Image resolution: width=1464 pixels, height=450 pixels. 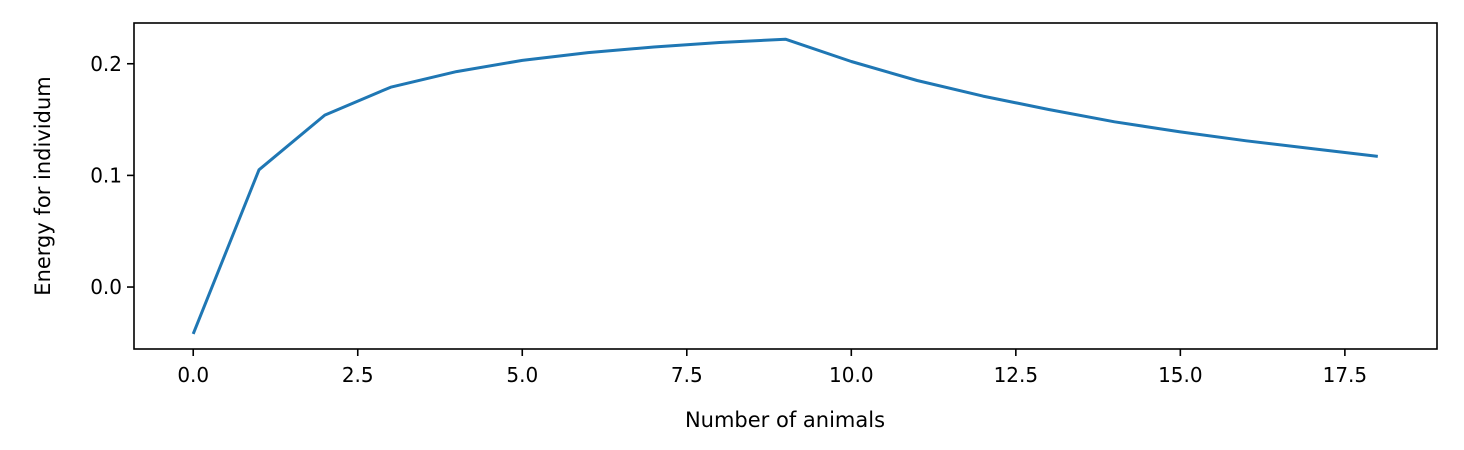 What do you see at coordinates (522, 375) in the screenshot?
I see `x-tick-label: 5.0` at bounding box center [522, 375].